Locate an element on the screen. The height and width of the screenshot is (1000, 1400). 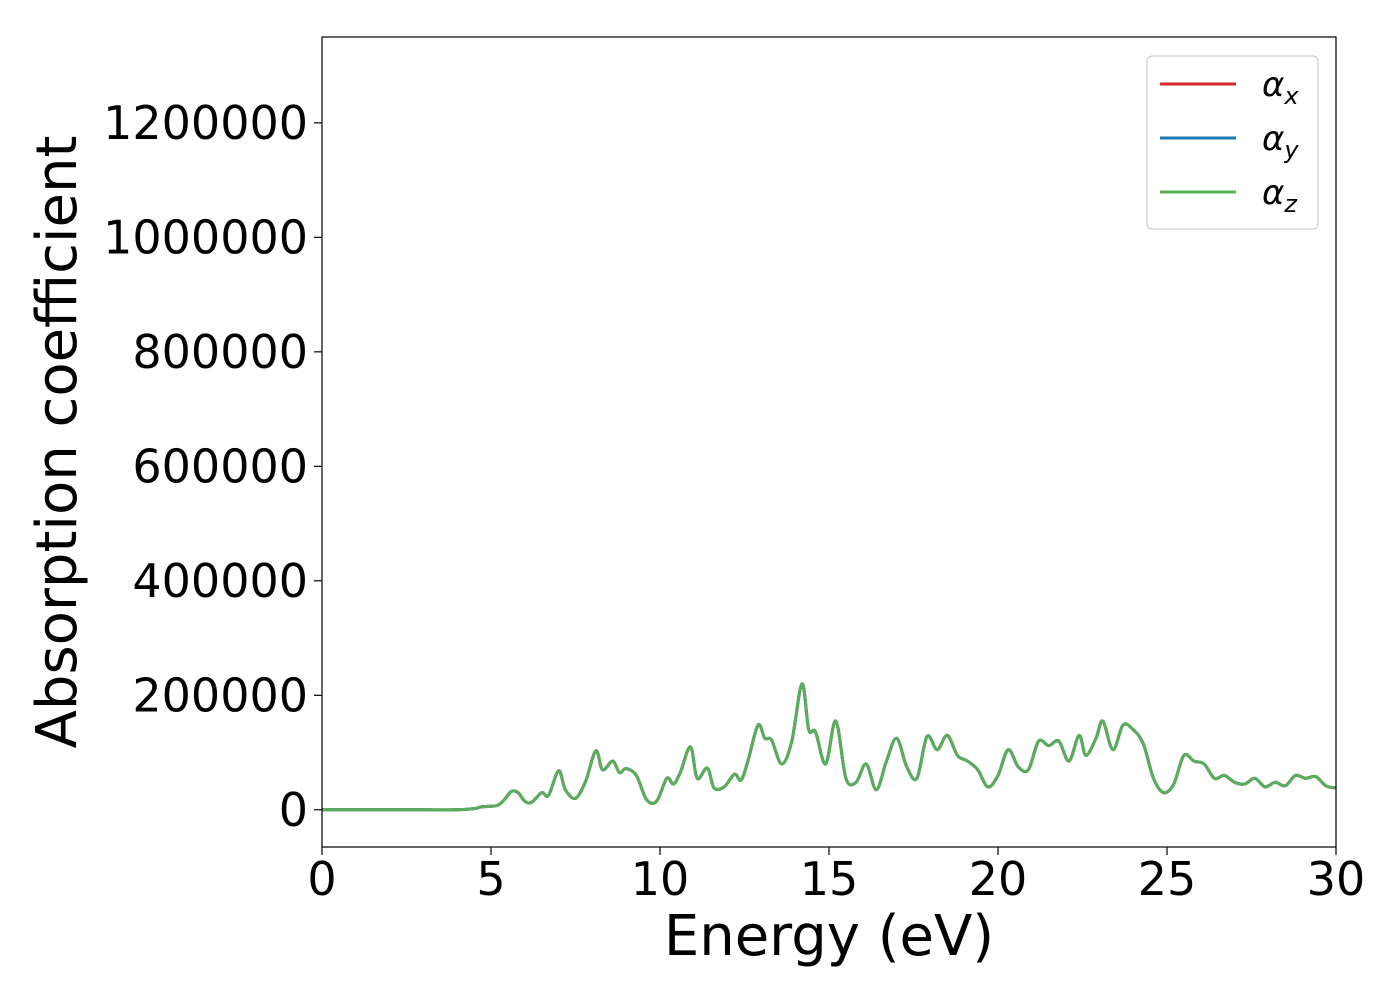
x-axis-label: Energy (eV) is located at coordinates (829, 936).